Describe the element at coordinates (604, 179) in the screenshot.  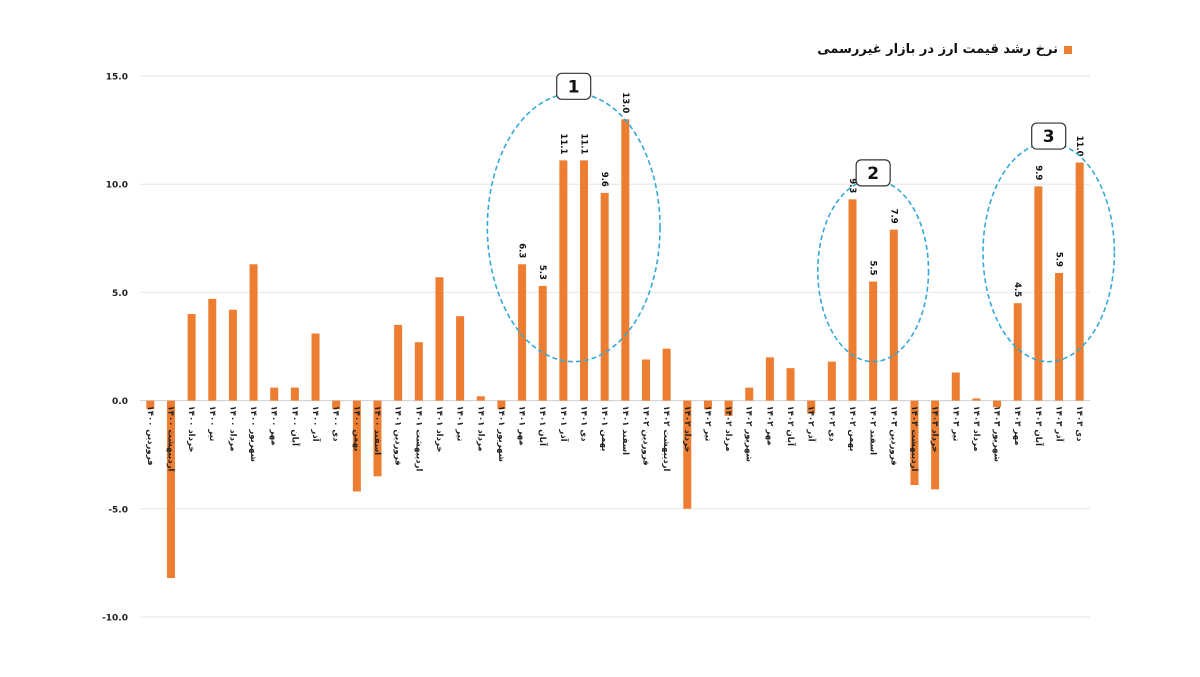
I see `data-label: 9.6` at that location.